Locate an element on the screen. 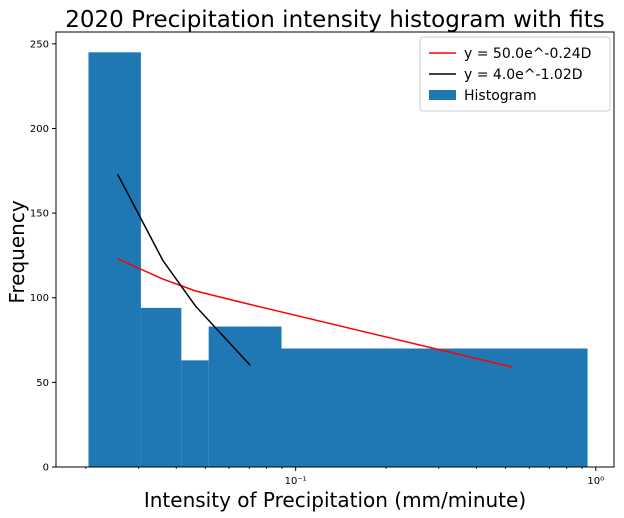  legend-label-histogram: Histogram is located at coordinates (500, 96).